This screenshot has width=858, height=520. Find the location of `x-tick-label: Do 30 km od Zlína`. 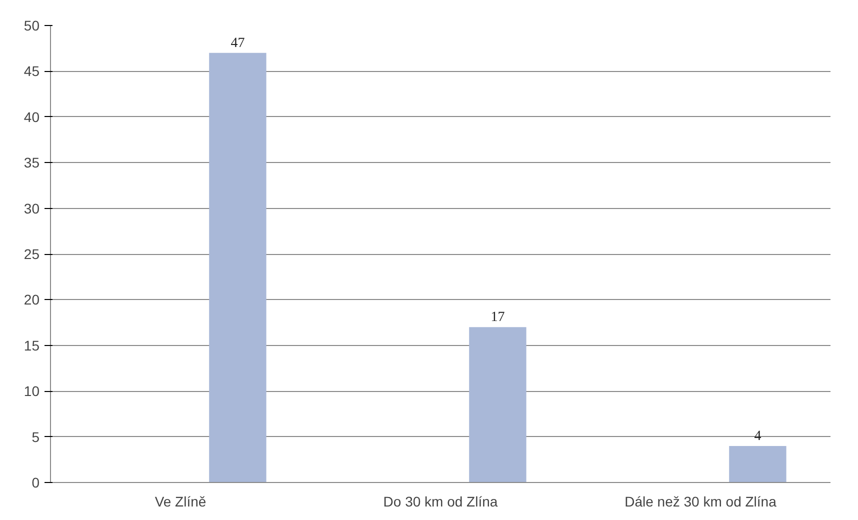

x-tick-label: Do 30 km od Zlína is located at coordinates (440, 502).